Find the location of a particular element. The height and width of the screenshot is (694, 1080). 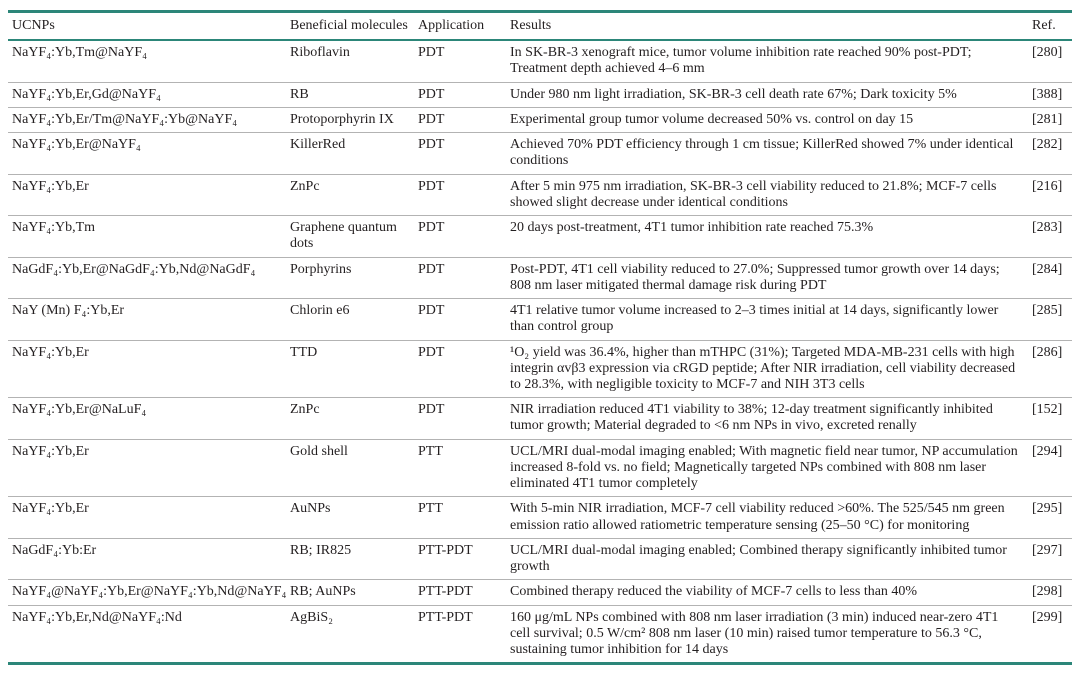

cell-ucnp: NaYF₄:Yb,Er@NaLuF₄ is located at coordinates (149, 418).